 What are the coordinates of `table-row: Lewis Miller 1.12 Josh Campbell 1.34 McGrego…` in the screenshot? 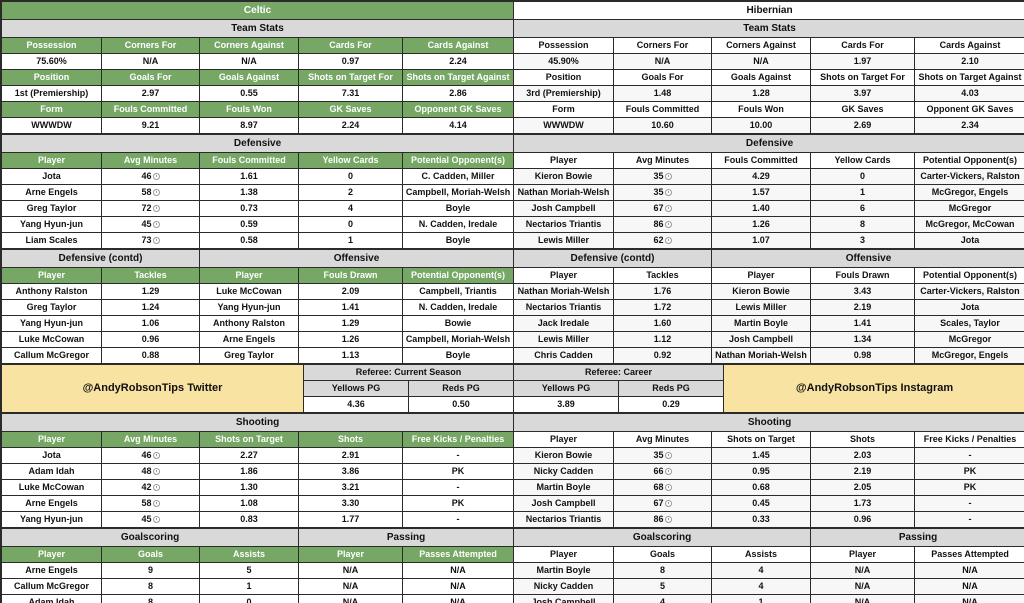 It's located at (768, 339).